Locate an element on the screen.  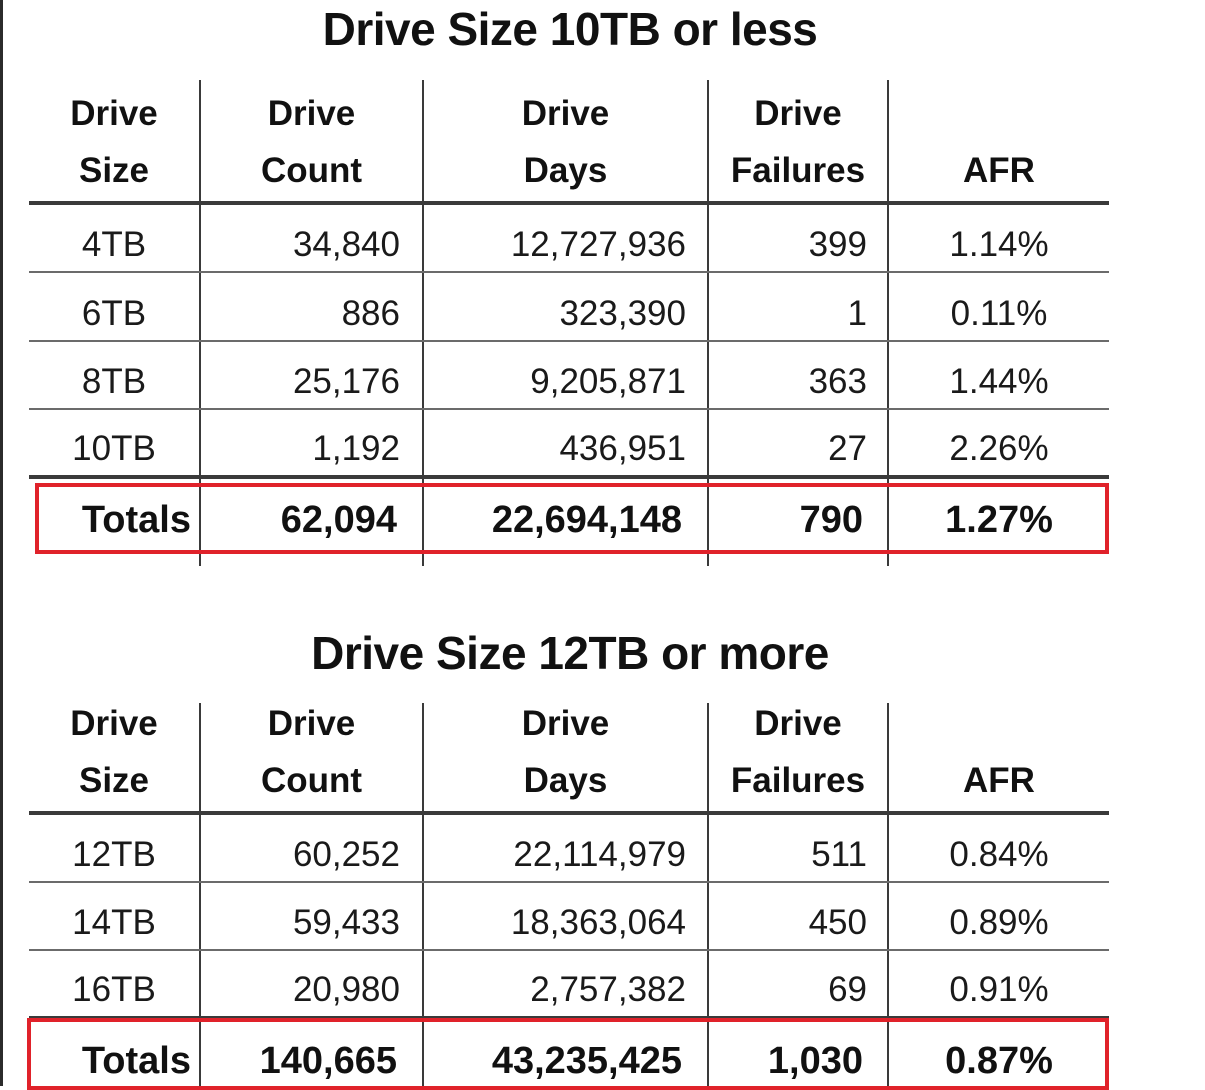
cell-drive-size: 4TB is located at coordinates (114, 244).